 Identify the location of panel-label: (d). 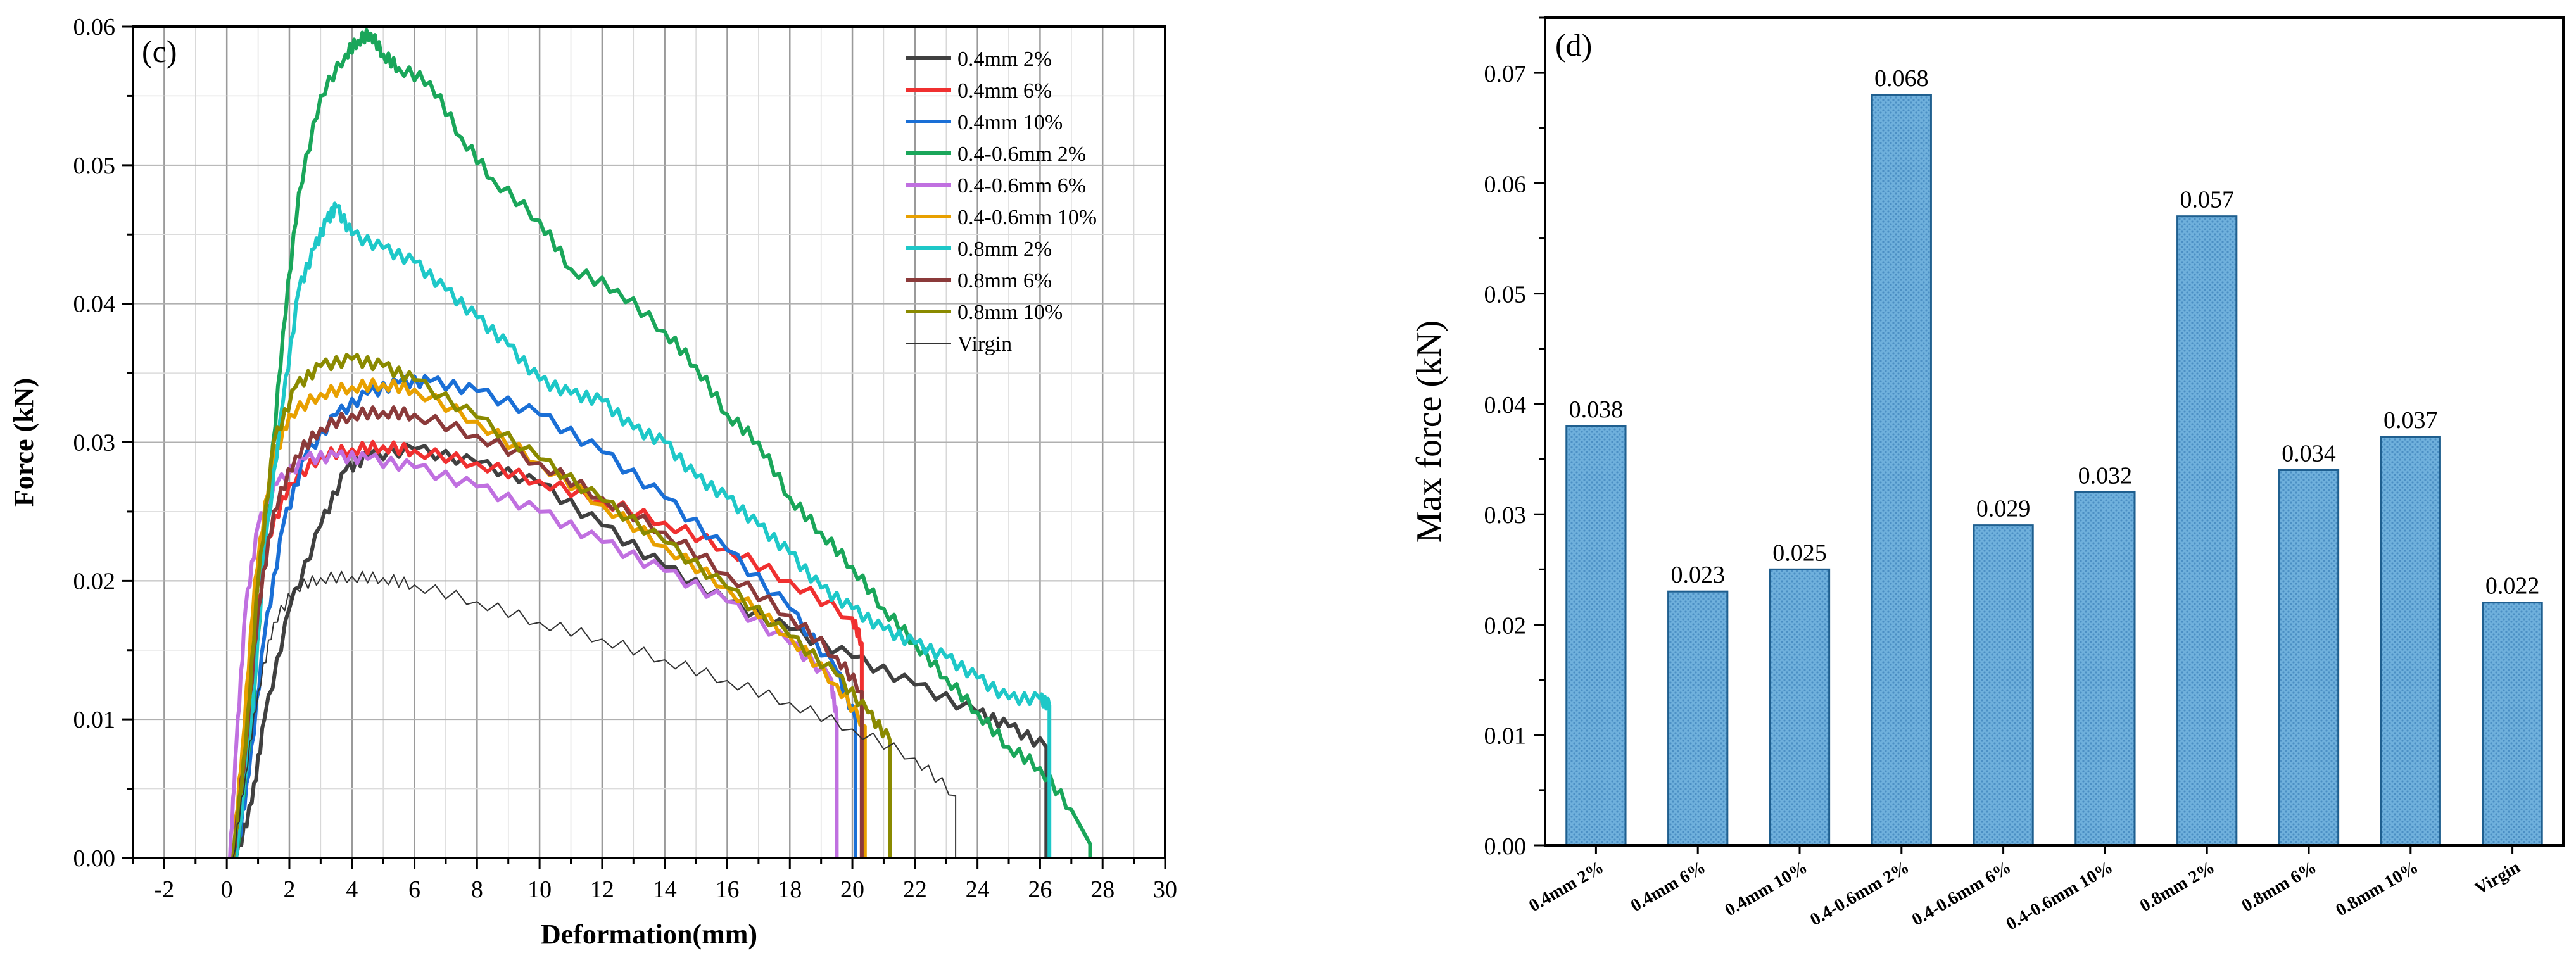
(1573, 45).